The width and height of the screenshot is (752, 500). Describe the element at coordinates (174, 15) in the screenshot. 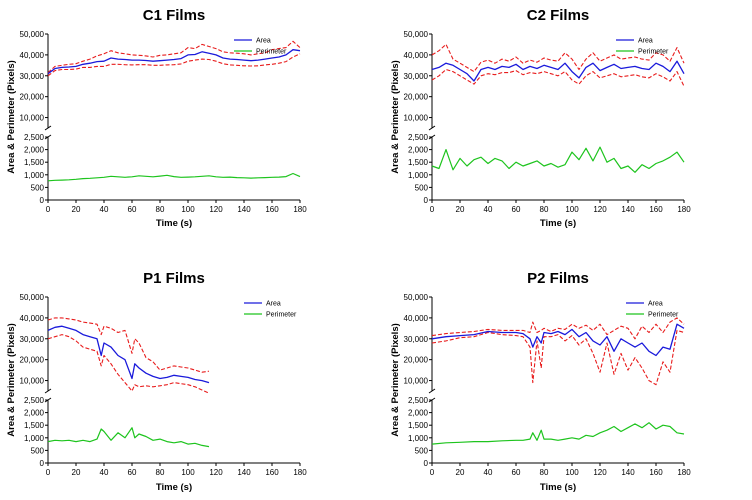

I see `chart-title: C1 Films` at that location.